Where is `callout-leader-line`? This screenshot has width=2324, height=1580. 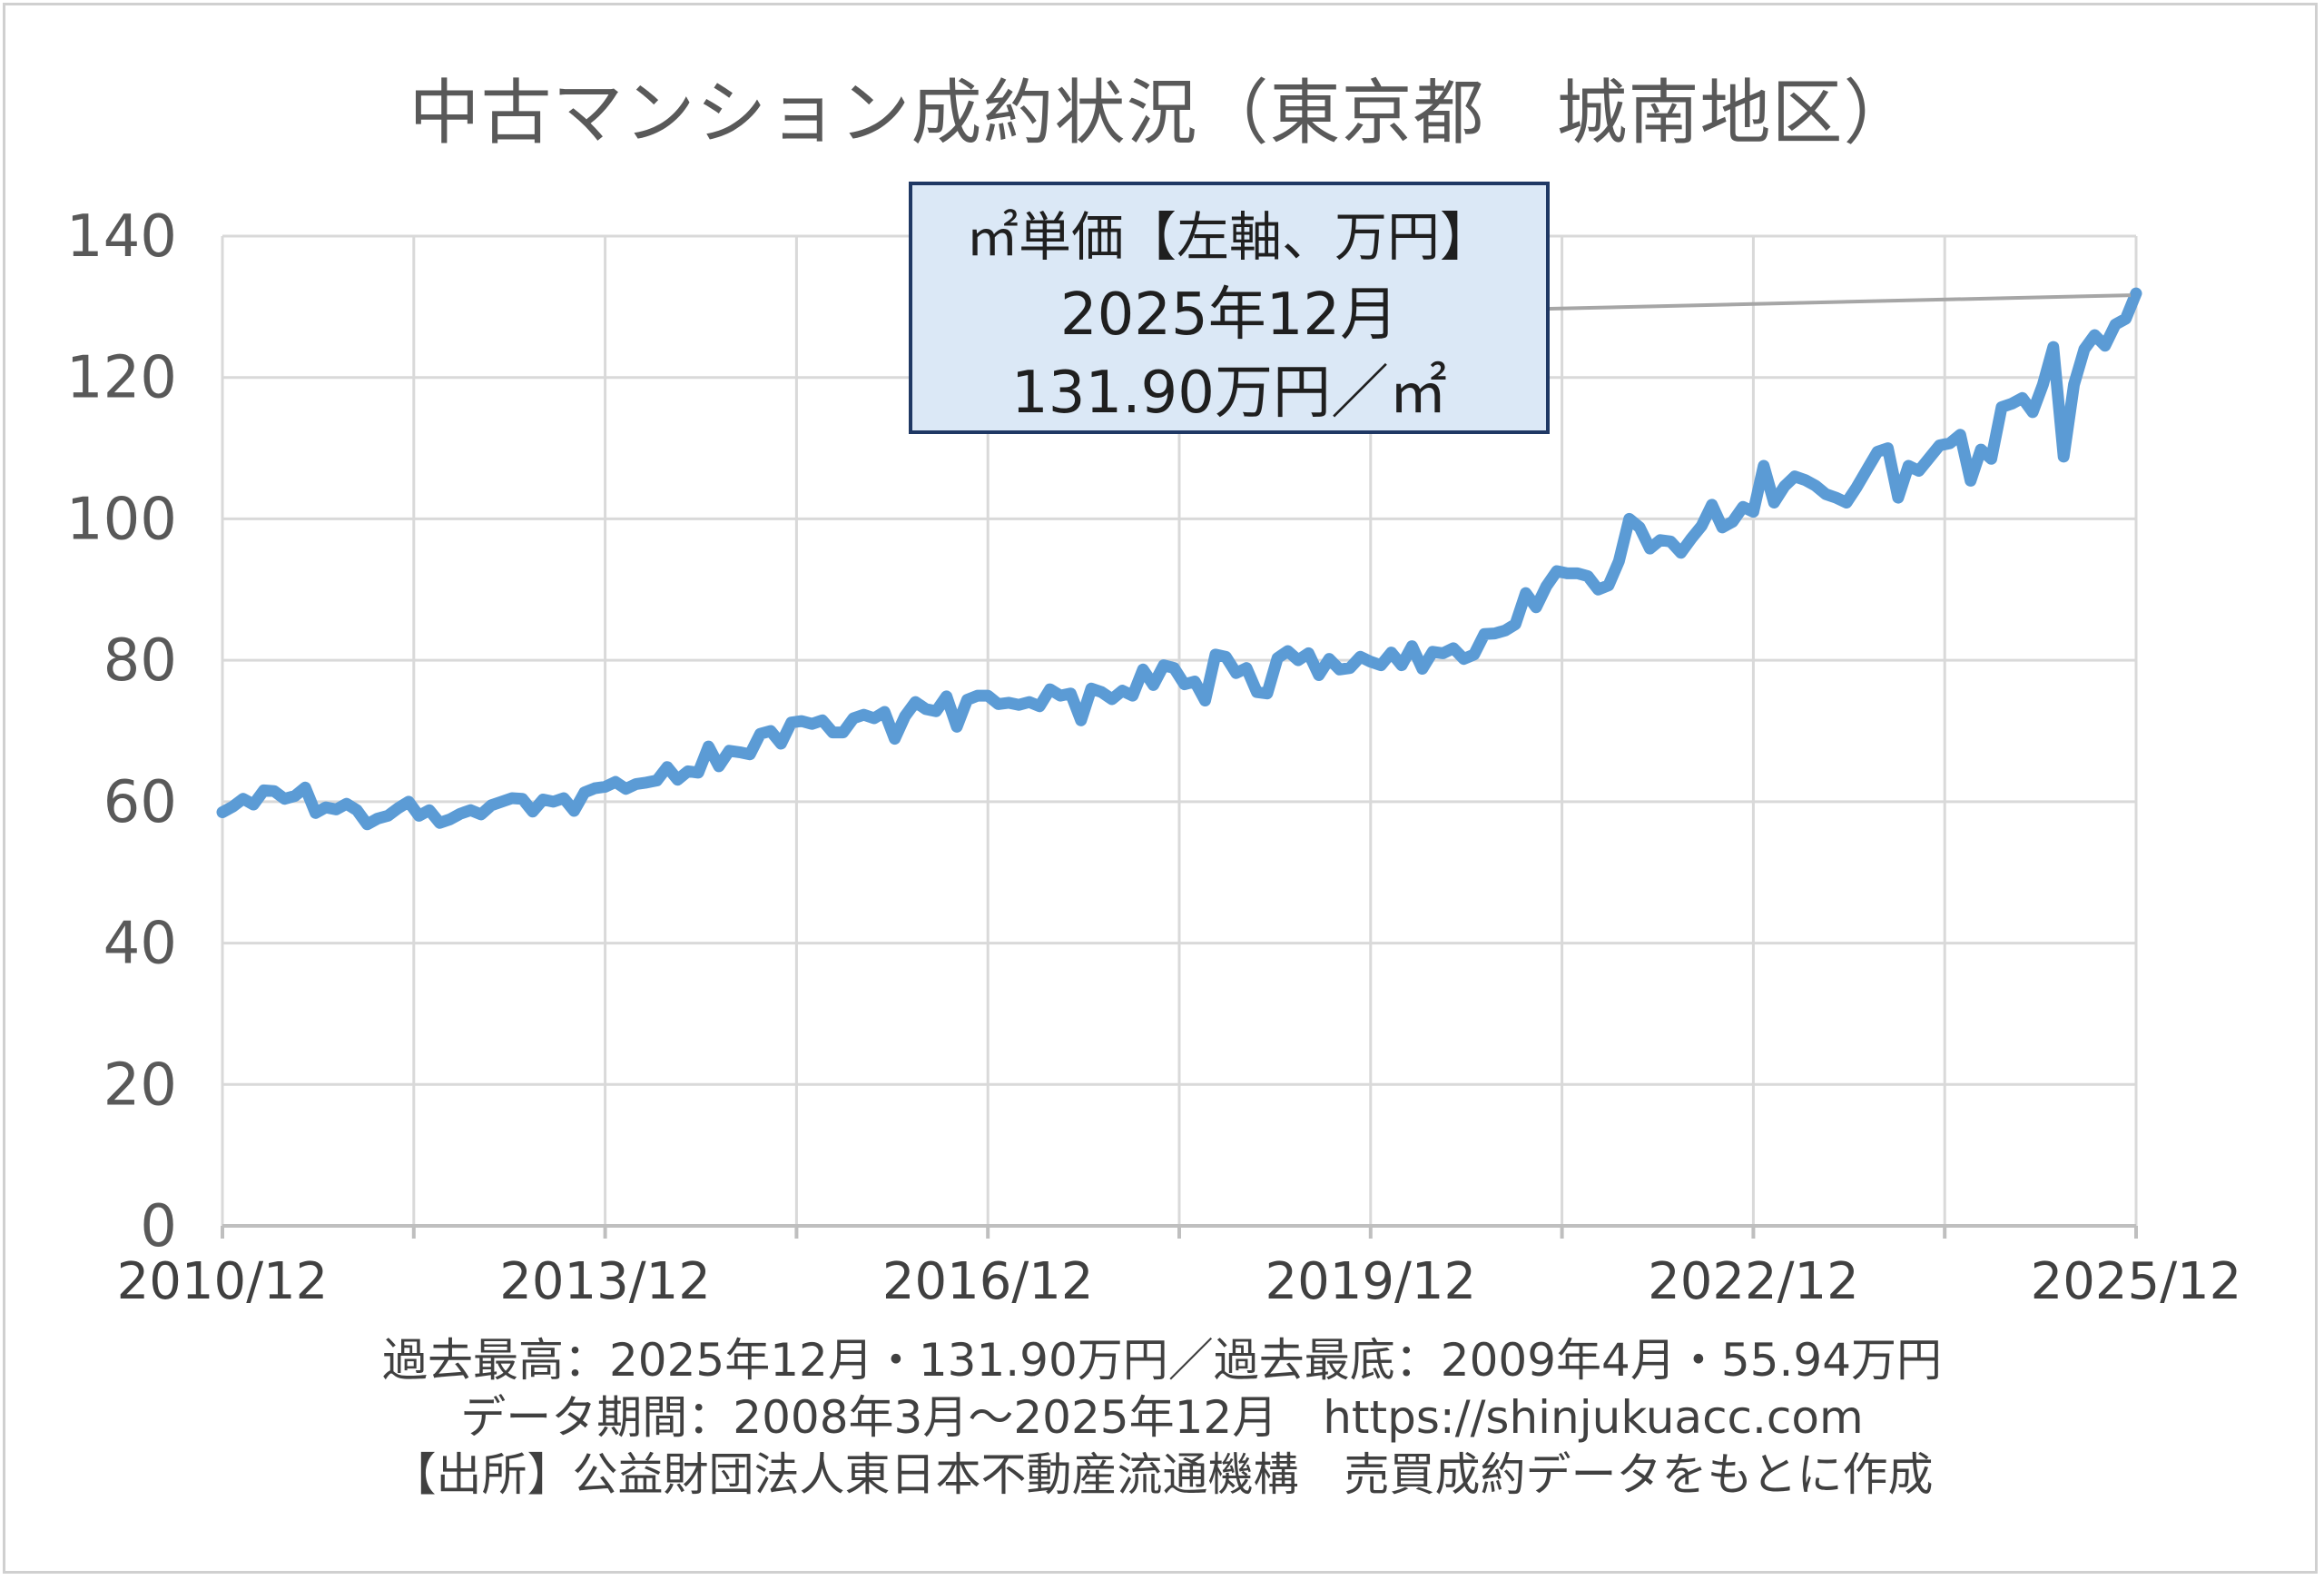
callout-leader-line is located at coordinates (1840, 302).